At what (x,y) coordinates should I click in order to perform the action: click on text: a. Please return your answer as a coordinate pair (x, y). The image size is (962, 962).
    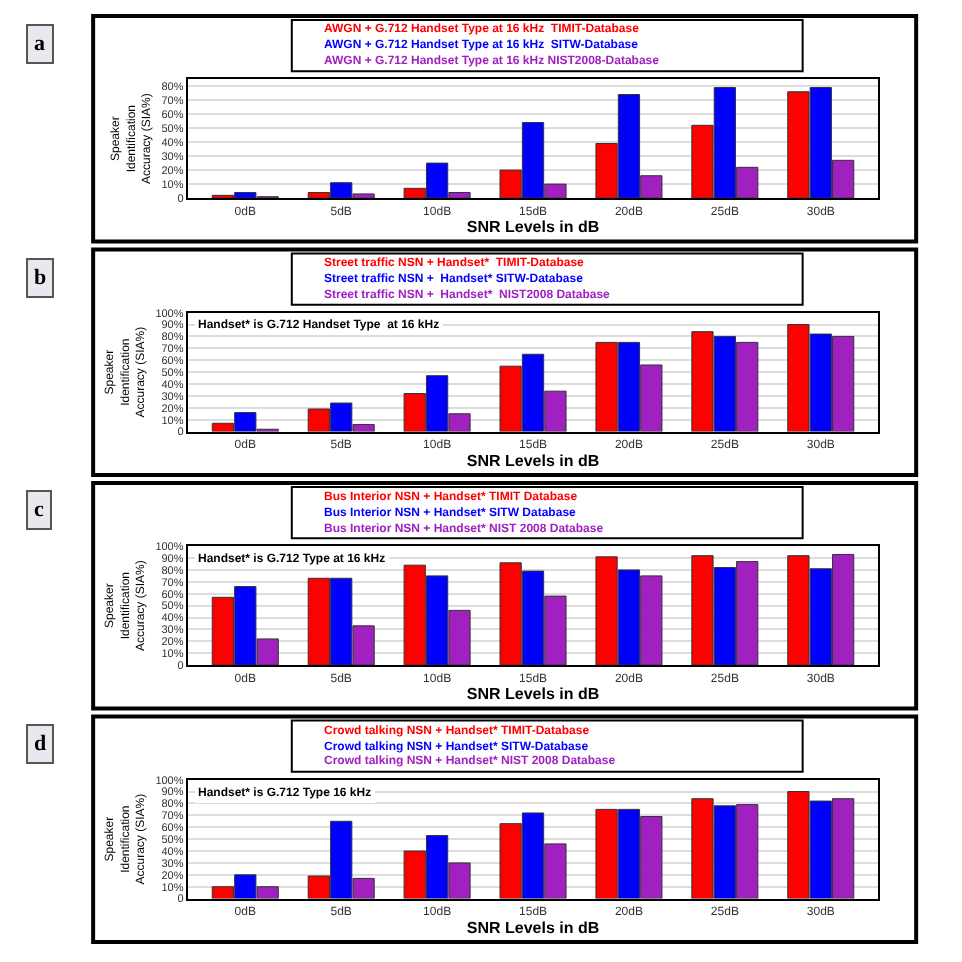
    Looking at the image, I should click on (40, 44).